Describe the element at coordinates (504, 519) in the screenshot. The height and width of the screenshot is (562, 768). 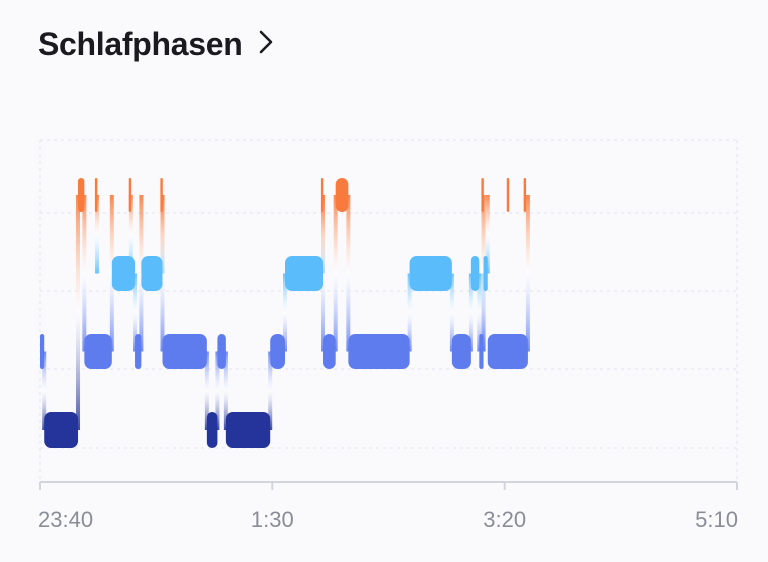
I see `x-tick-label-2: 3:20` at that location.